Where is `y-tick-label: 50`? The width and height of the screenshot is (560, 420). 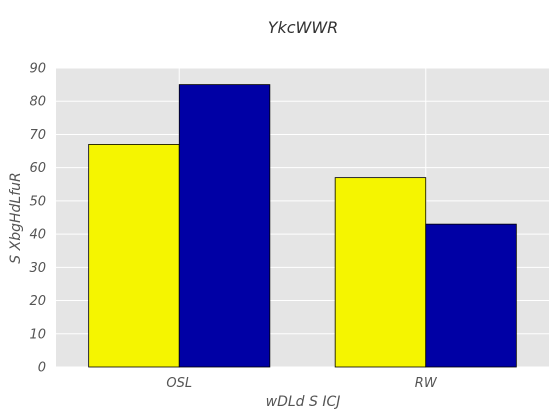 y-tick-label: 50 is located at coordinates (37, 201).